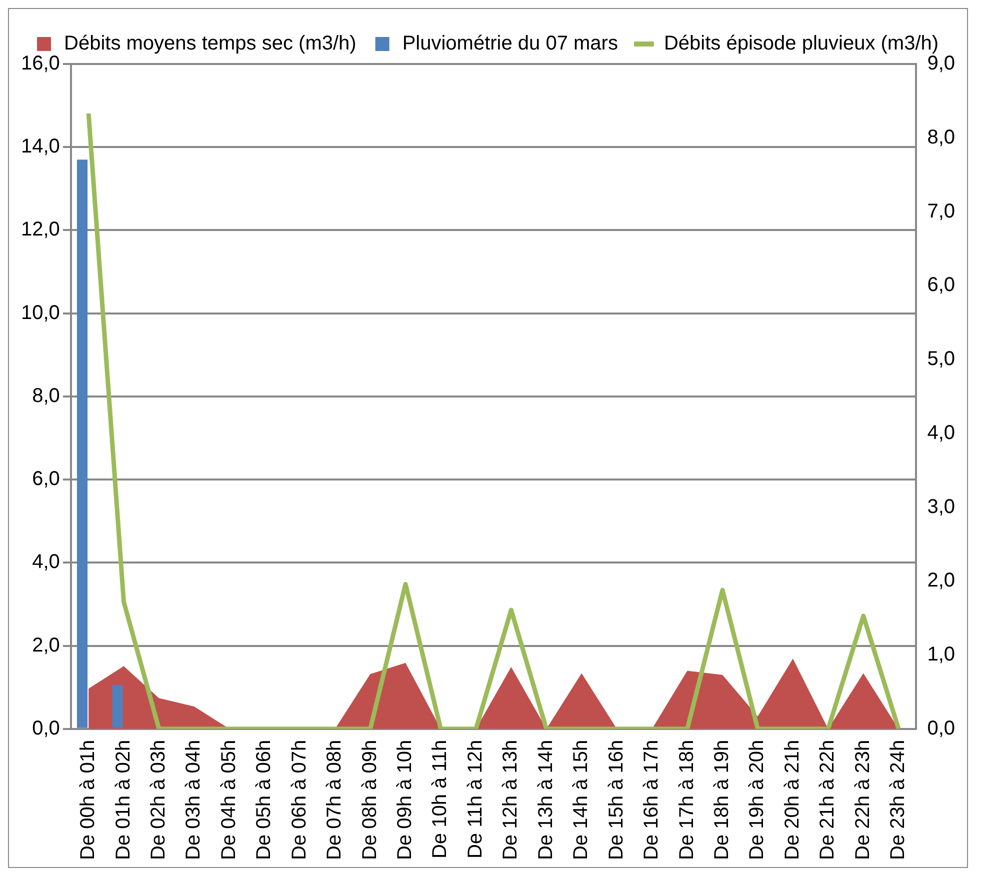  What do you see at coordinates (299, 800) in the screenshot?
I see `x-tick-label: De 06h à 07h` at bounding box center [299, 800].